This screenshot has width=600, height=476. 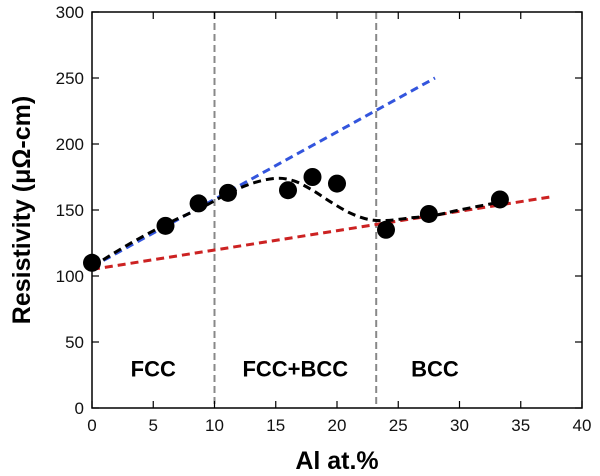 What do you see at coordinates (459, 425) in the screenshot?
I see `x-tick-label: 30` at bounding box center [459, 425].